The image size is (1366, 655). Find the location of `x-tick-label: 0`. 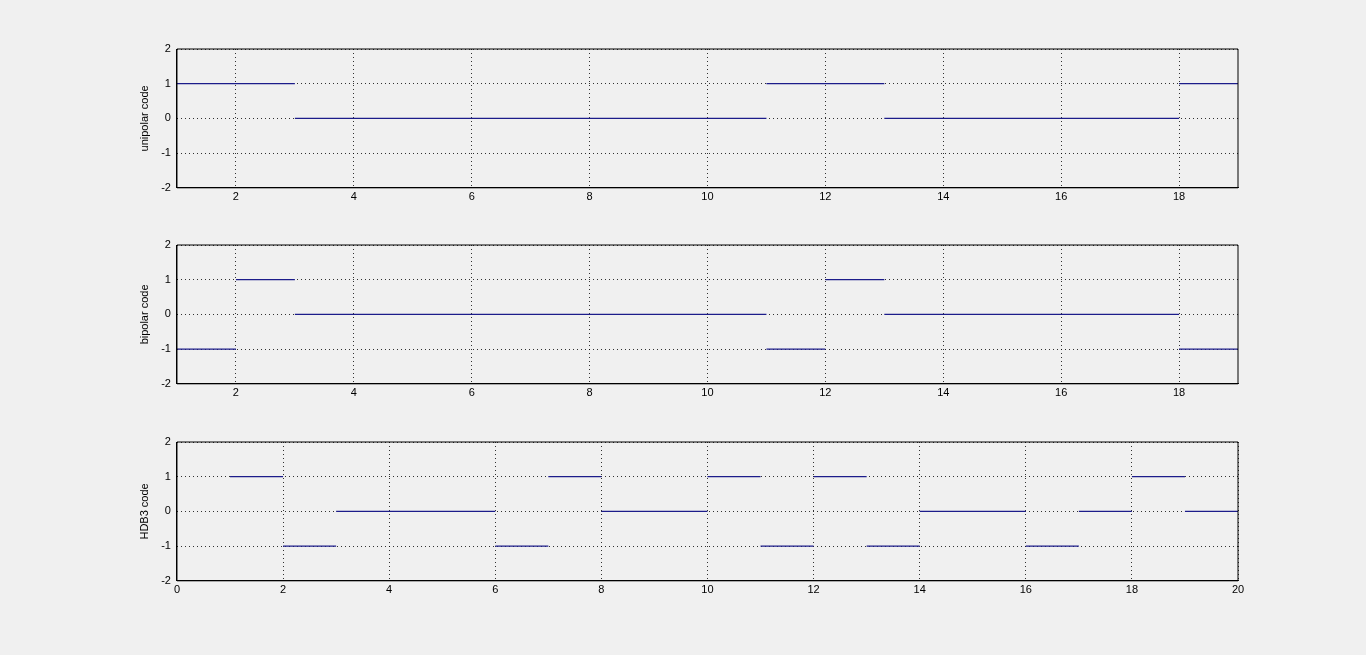

x-tick-label: 0 is located at coordinates (177, 589).